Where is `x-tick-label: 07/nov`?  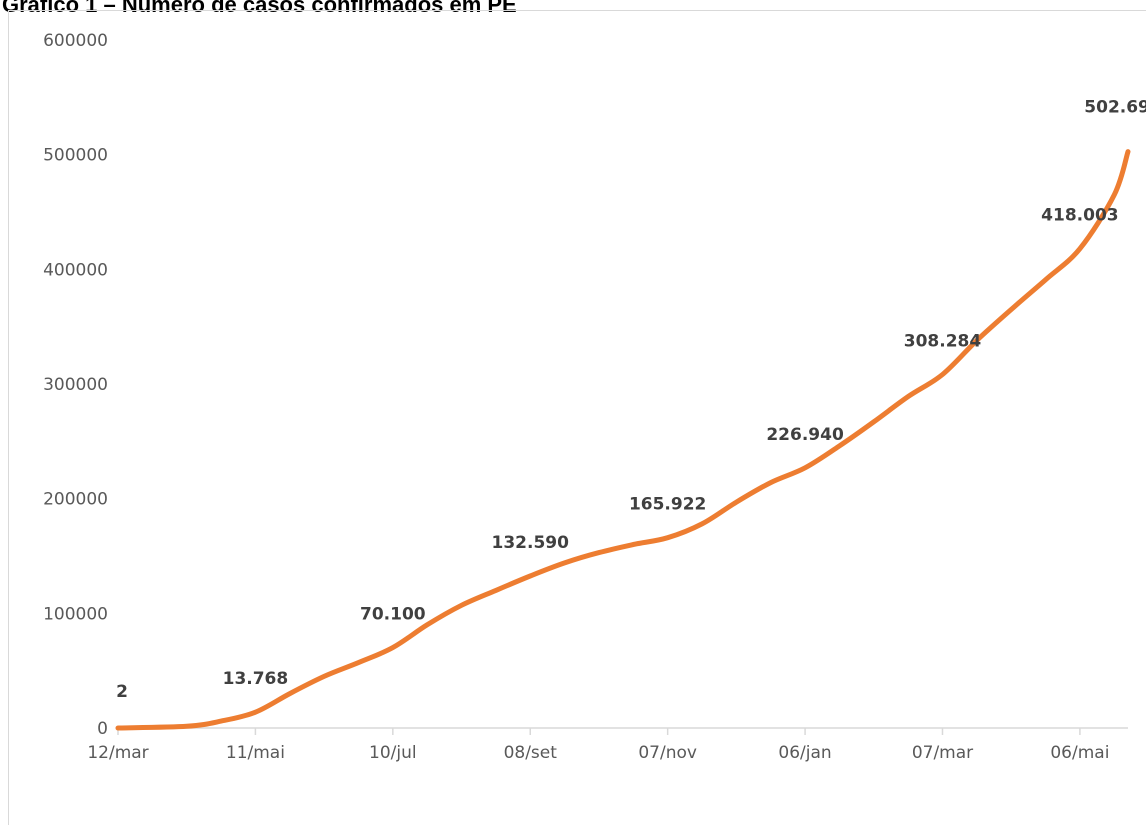 x-tick-label: 07/nov is located at coordinates (667, 753).